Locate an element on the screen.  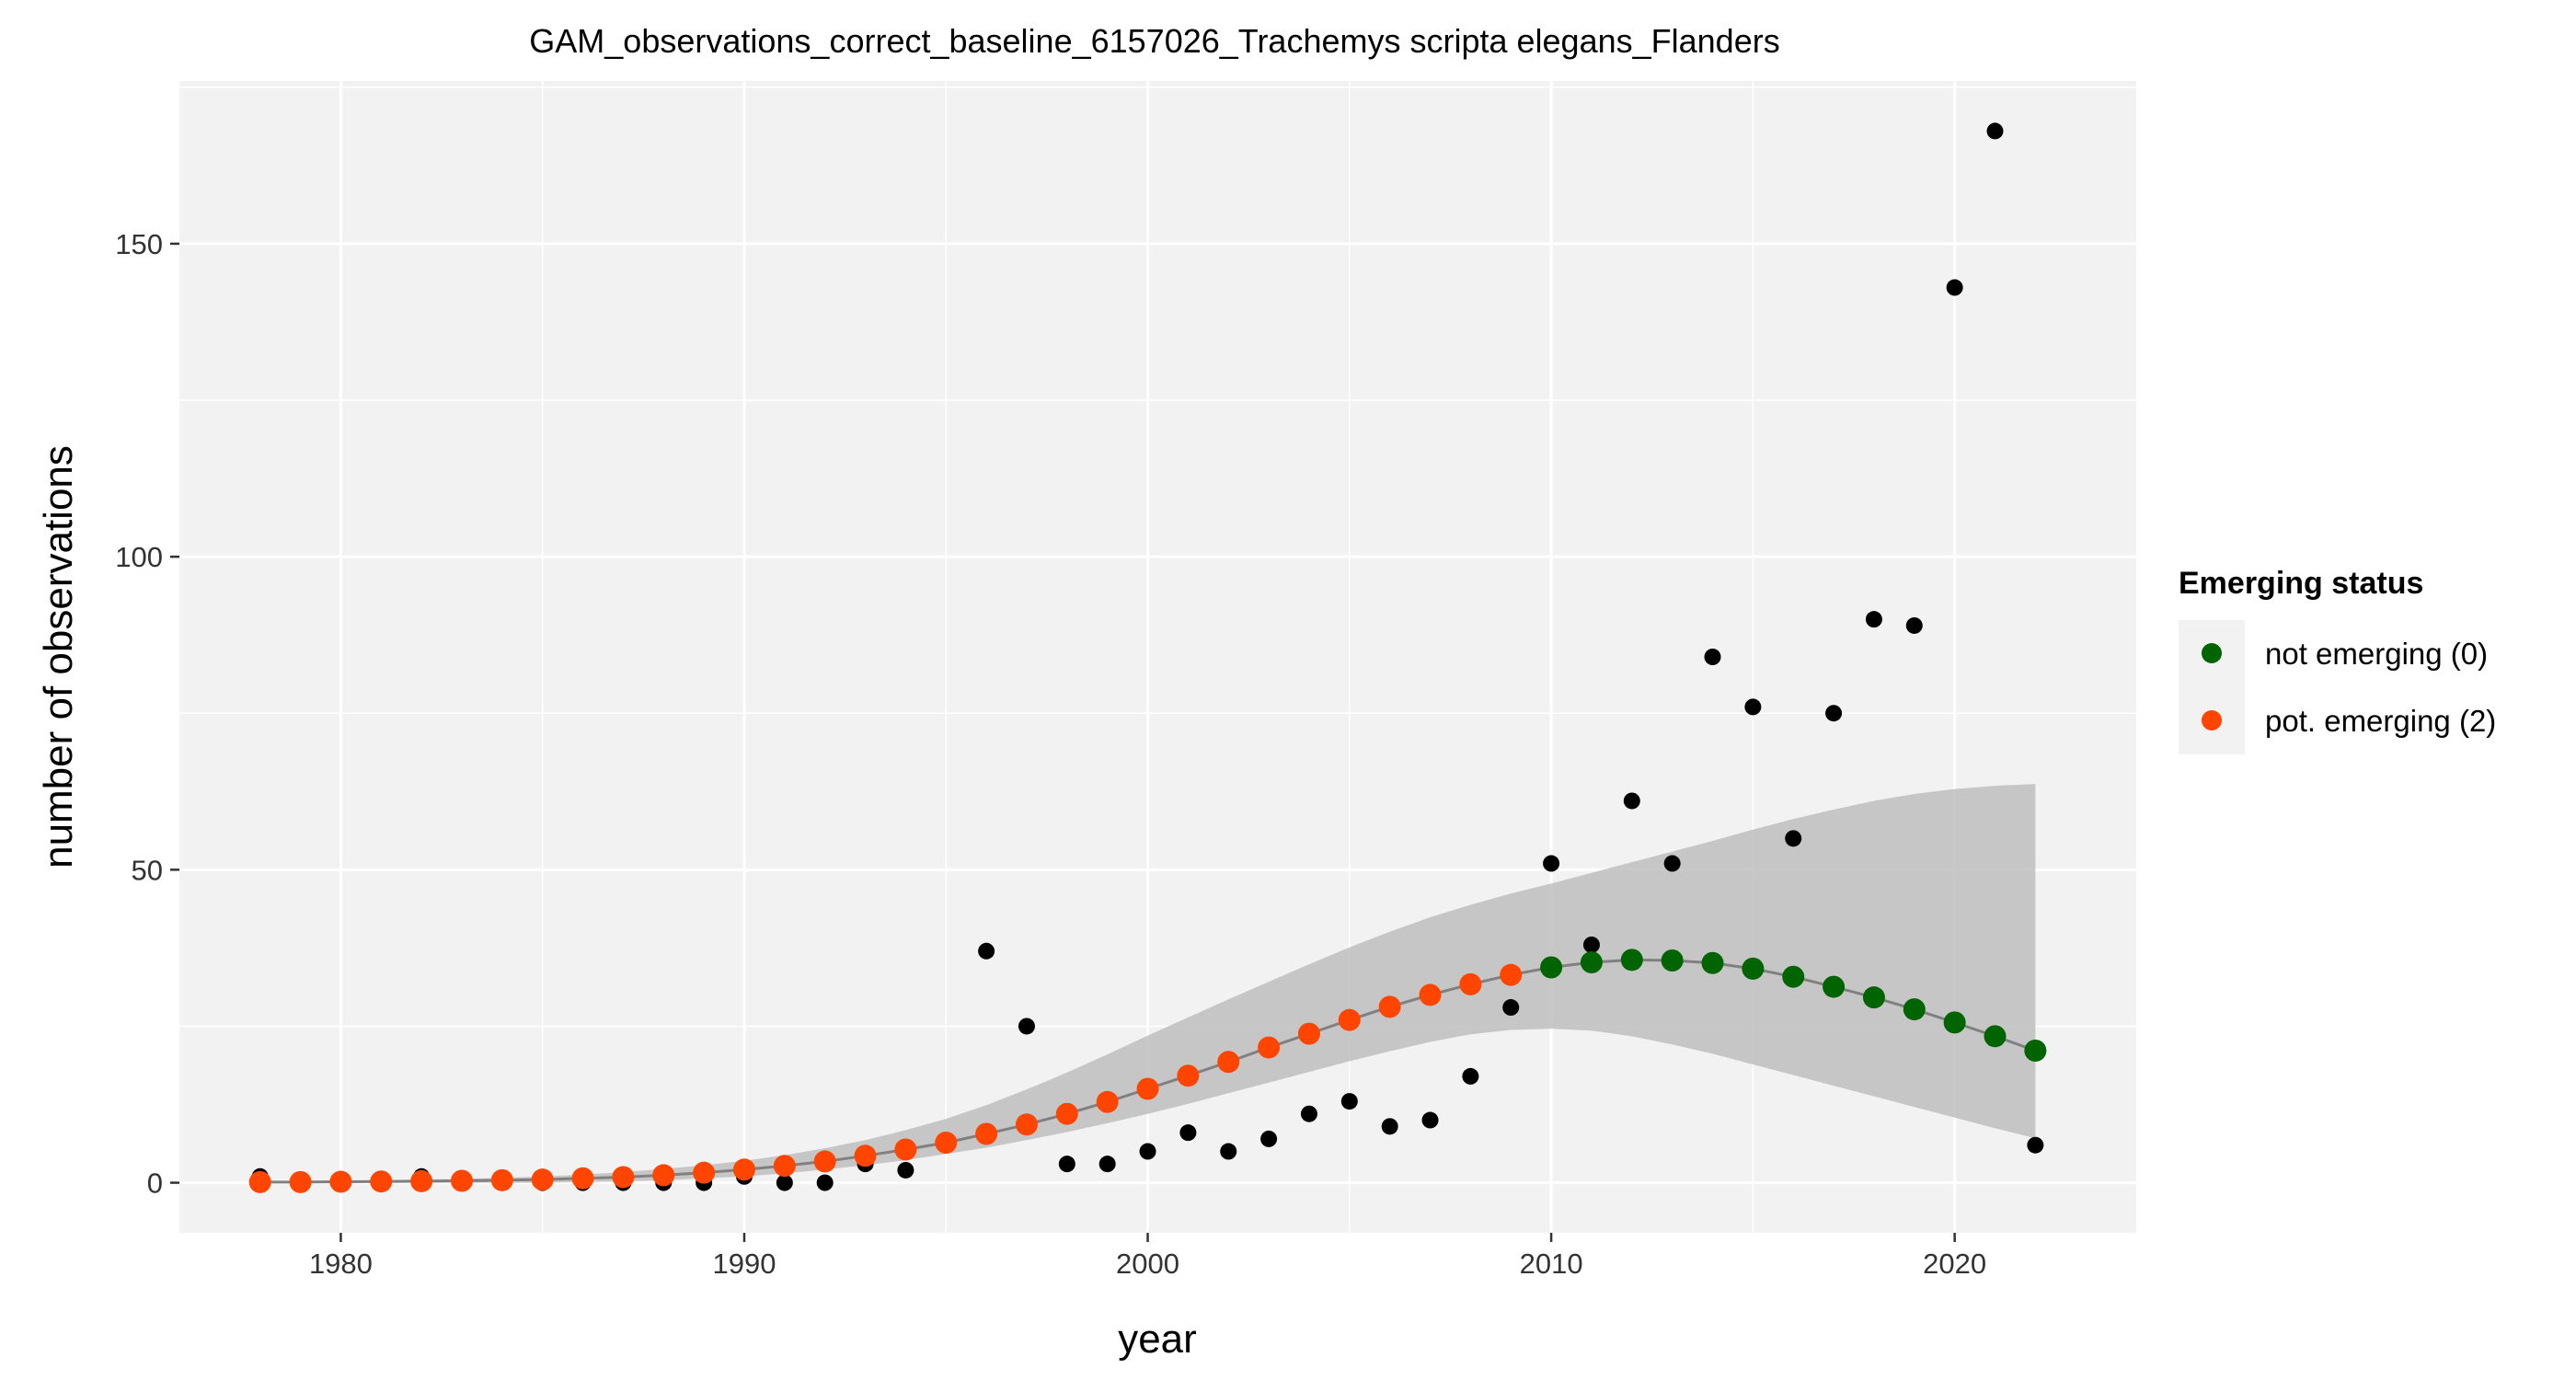
x-tick-label: 2010 is located at coordinates (1551, 1264).